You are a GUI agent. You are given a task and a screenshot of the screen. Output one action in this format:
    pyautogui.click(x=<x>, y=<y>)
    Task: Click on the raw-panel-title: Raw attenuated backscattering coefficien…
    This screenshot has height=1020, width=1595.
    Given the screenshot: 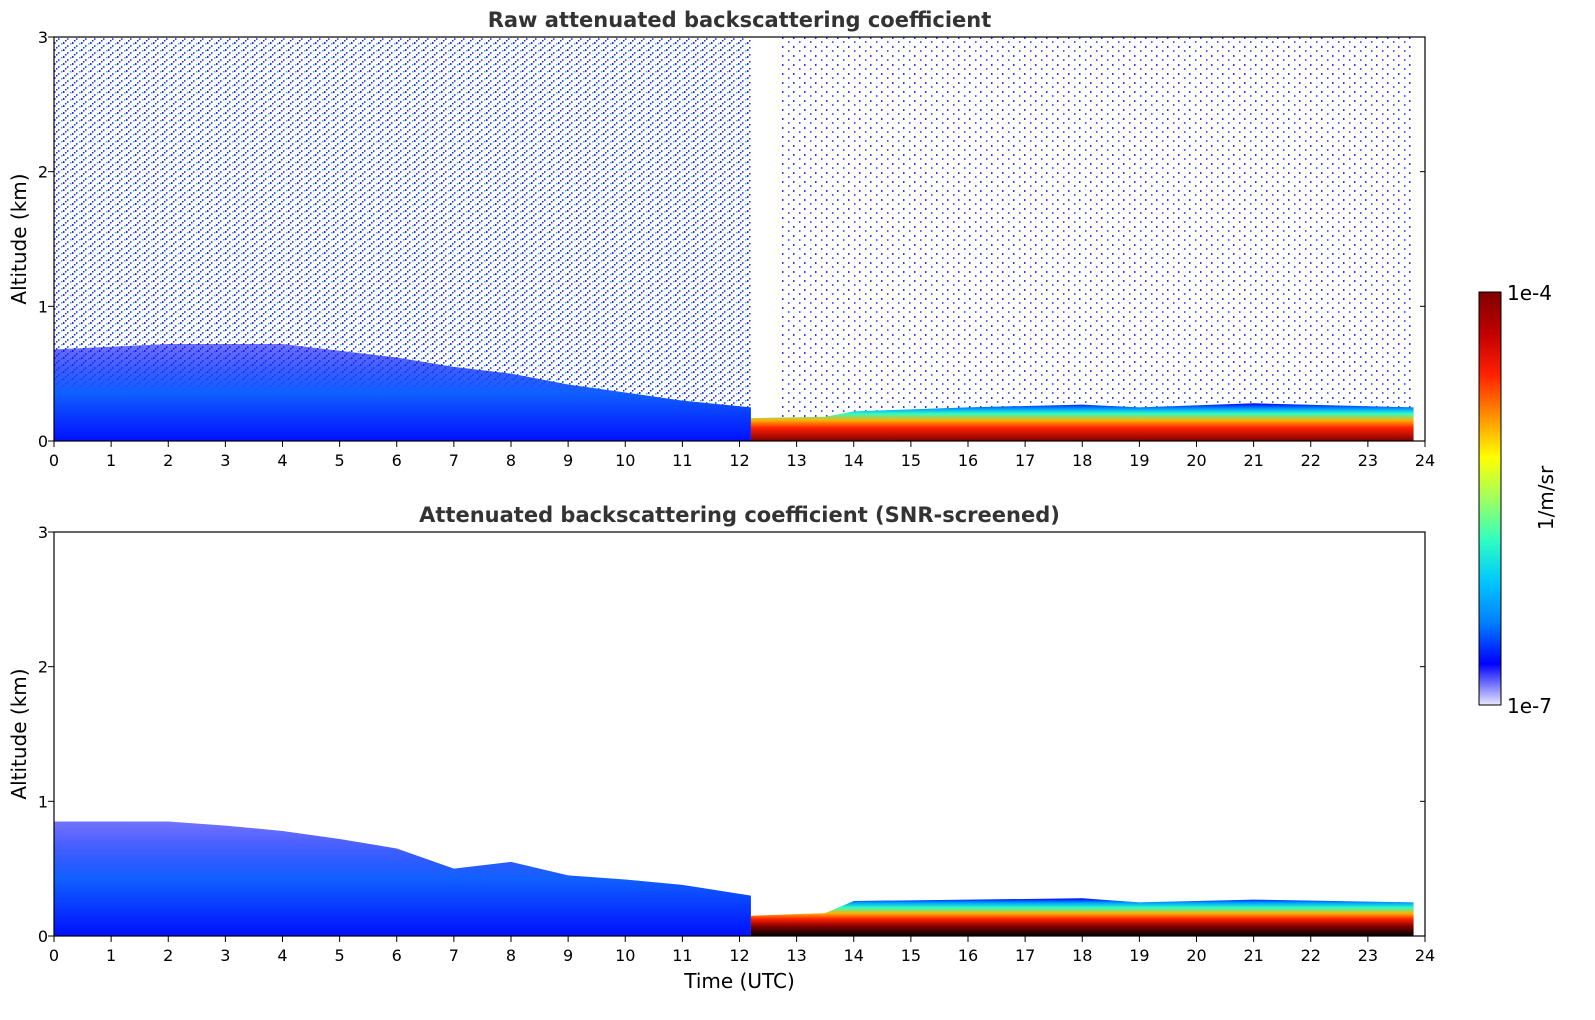 What is the action you would take?
    pyautogui.click(x=740, y=20)
    